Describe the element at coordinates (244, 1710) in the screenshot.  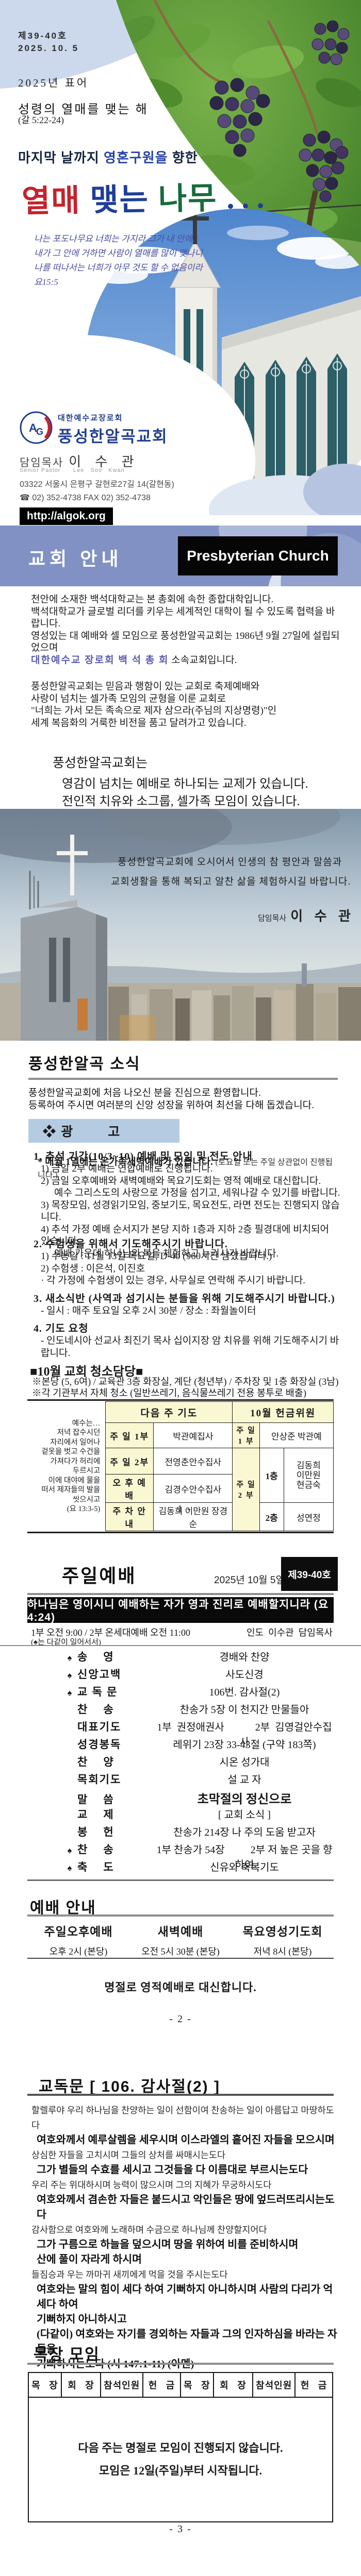
I see `item-value: 찬송가 5장 이 천지간 만물들아` at that location.